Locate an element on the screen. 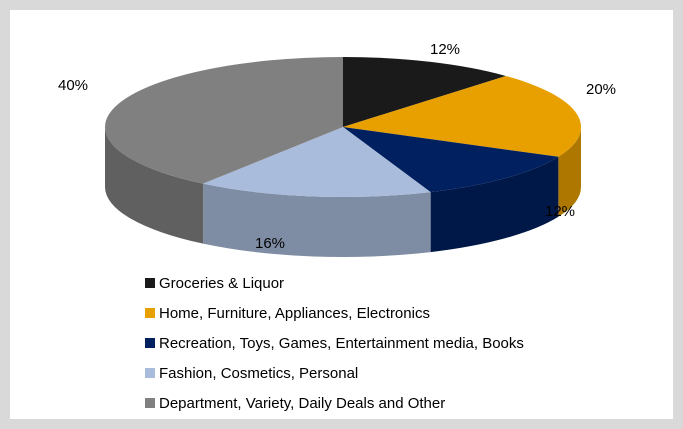 This screenshot has height=429, width=683. value-label: 20% is located at coordinates (601, 89).